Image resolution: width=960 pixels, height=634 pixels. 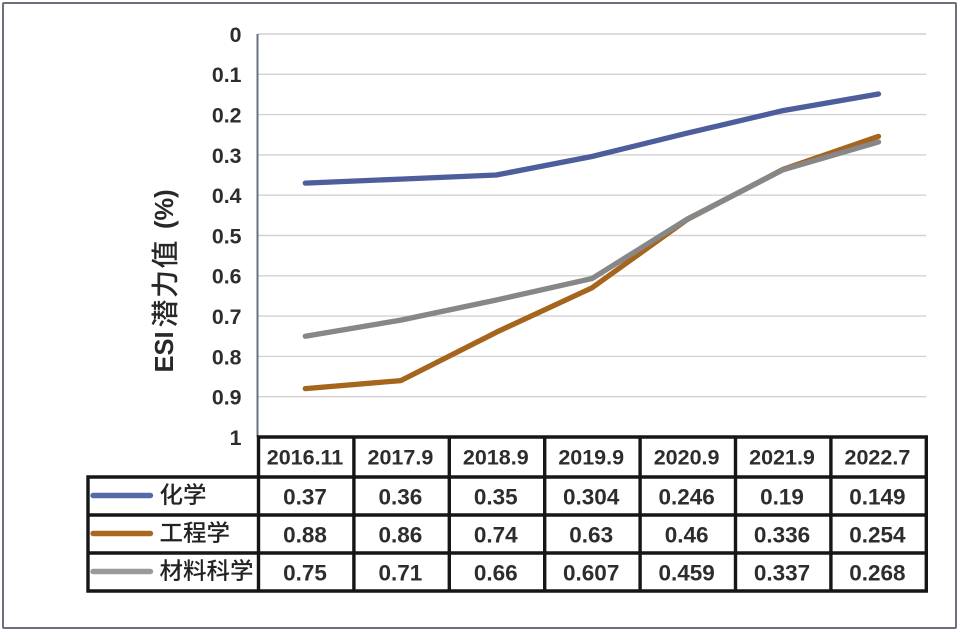 What do you see at coordinates (496, 458) in the screenshot?
I see `svg-text: 2018.9` at bounding box center [496, 458].